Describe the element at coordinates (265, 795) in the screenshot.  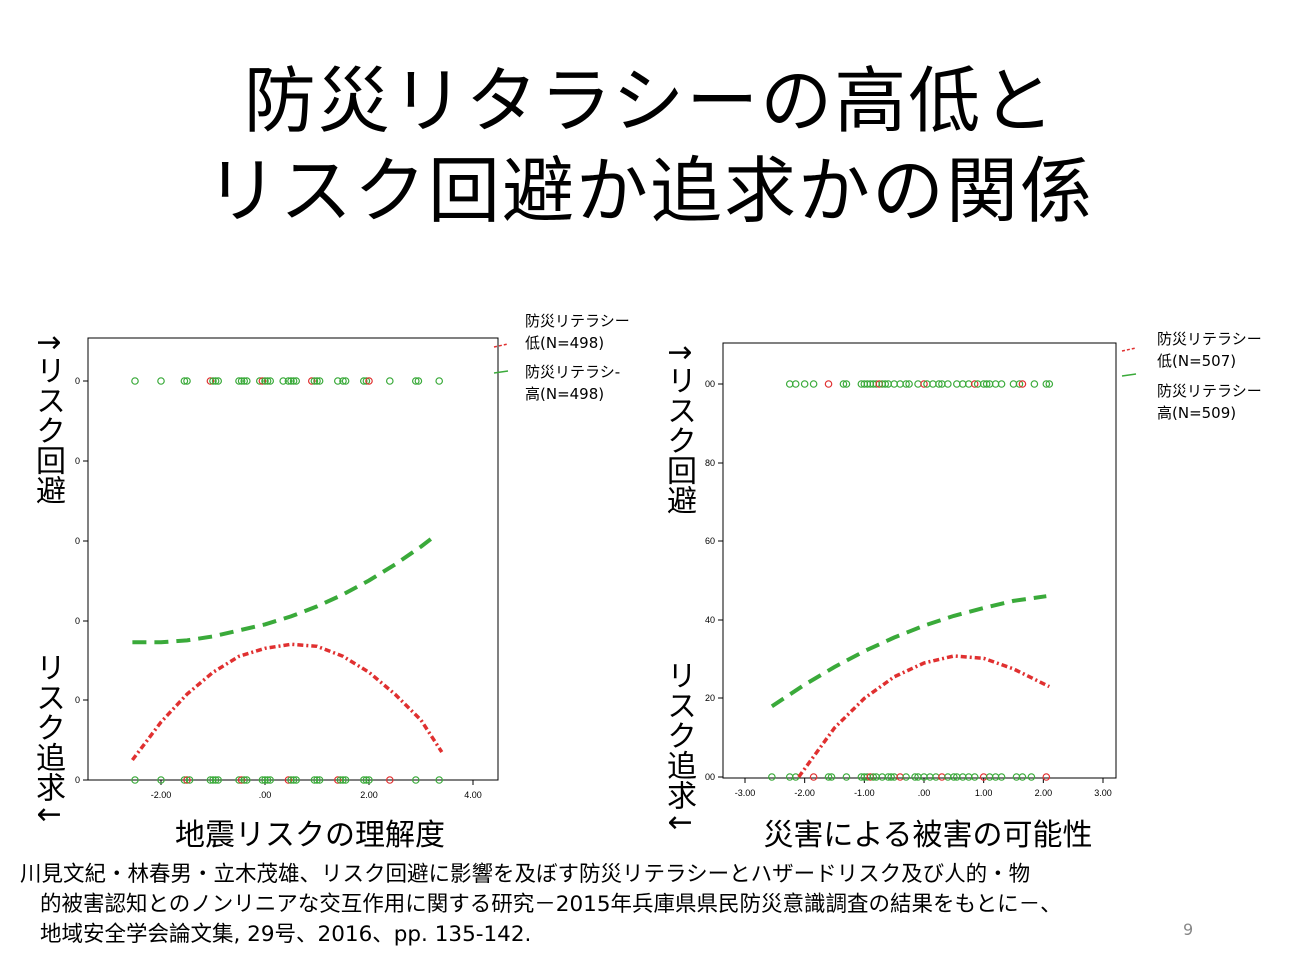
I see `left-x-tick-label: .00` at that location.